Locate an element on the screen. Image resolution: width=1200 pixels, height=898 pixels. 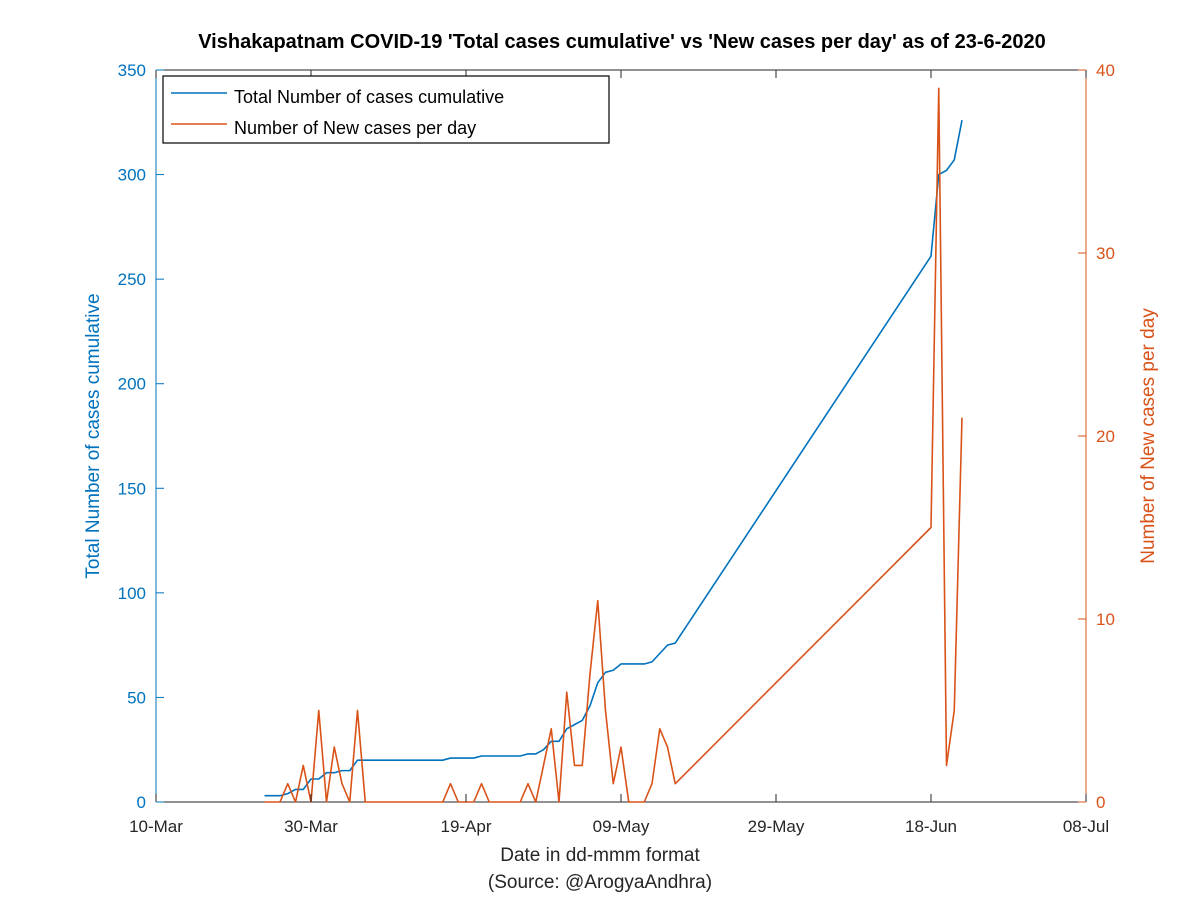
y-right-tick-label: 0 is located at coordinates (1100, 802).